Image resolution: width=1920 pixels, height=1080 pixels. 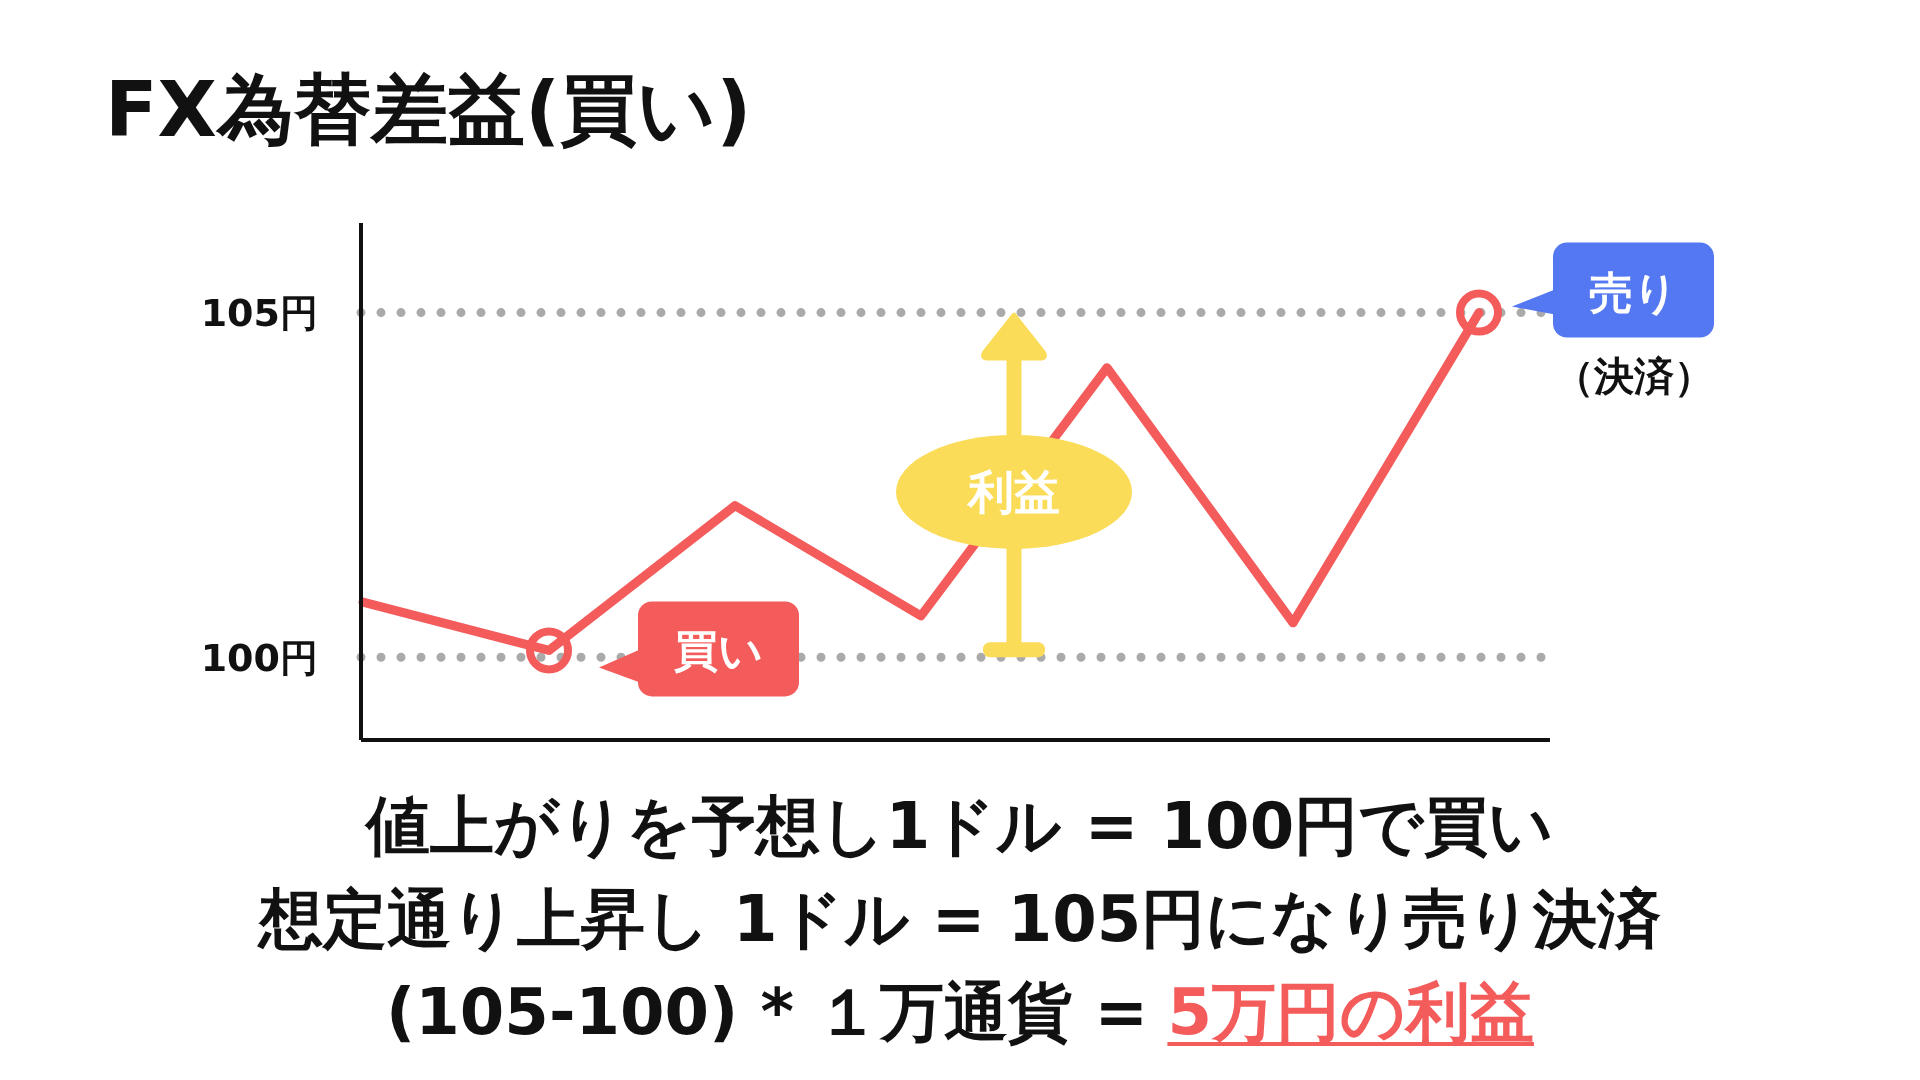 What do you see at coordinates (428, 109) in the screenshot?
I see `chart-title: FX為替差益(買い)` at bounding box center [428, 109].